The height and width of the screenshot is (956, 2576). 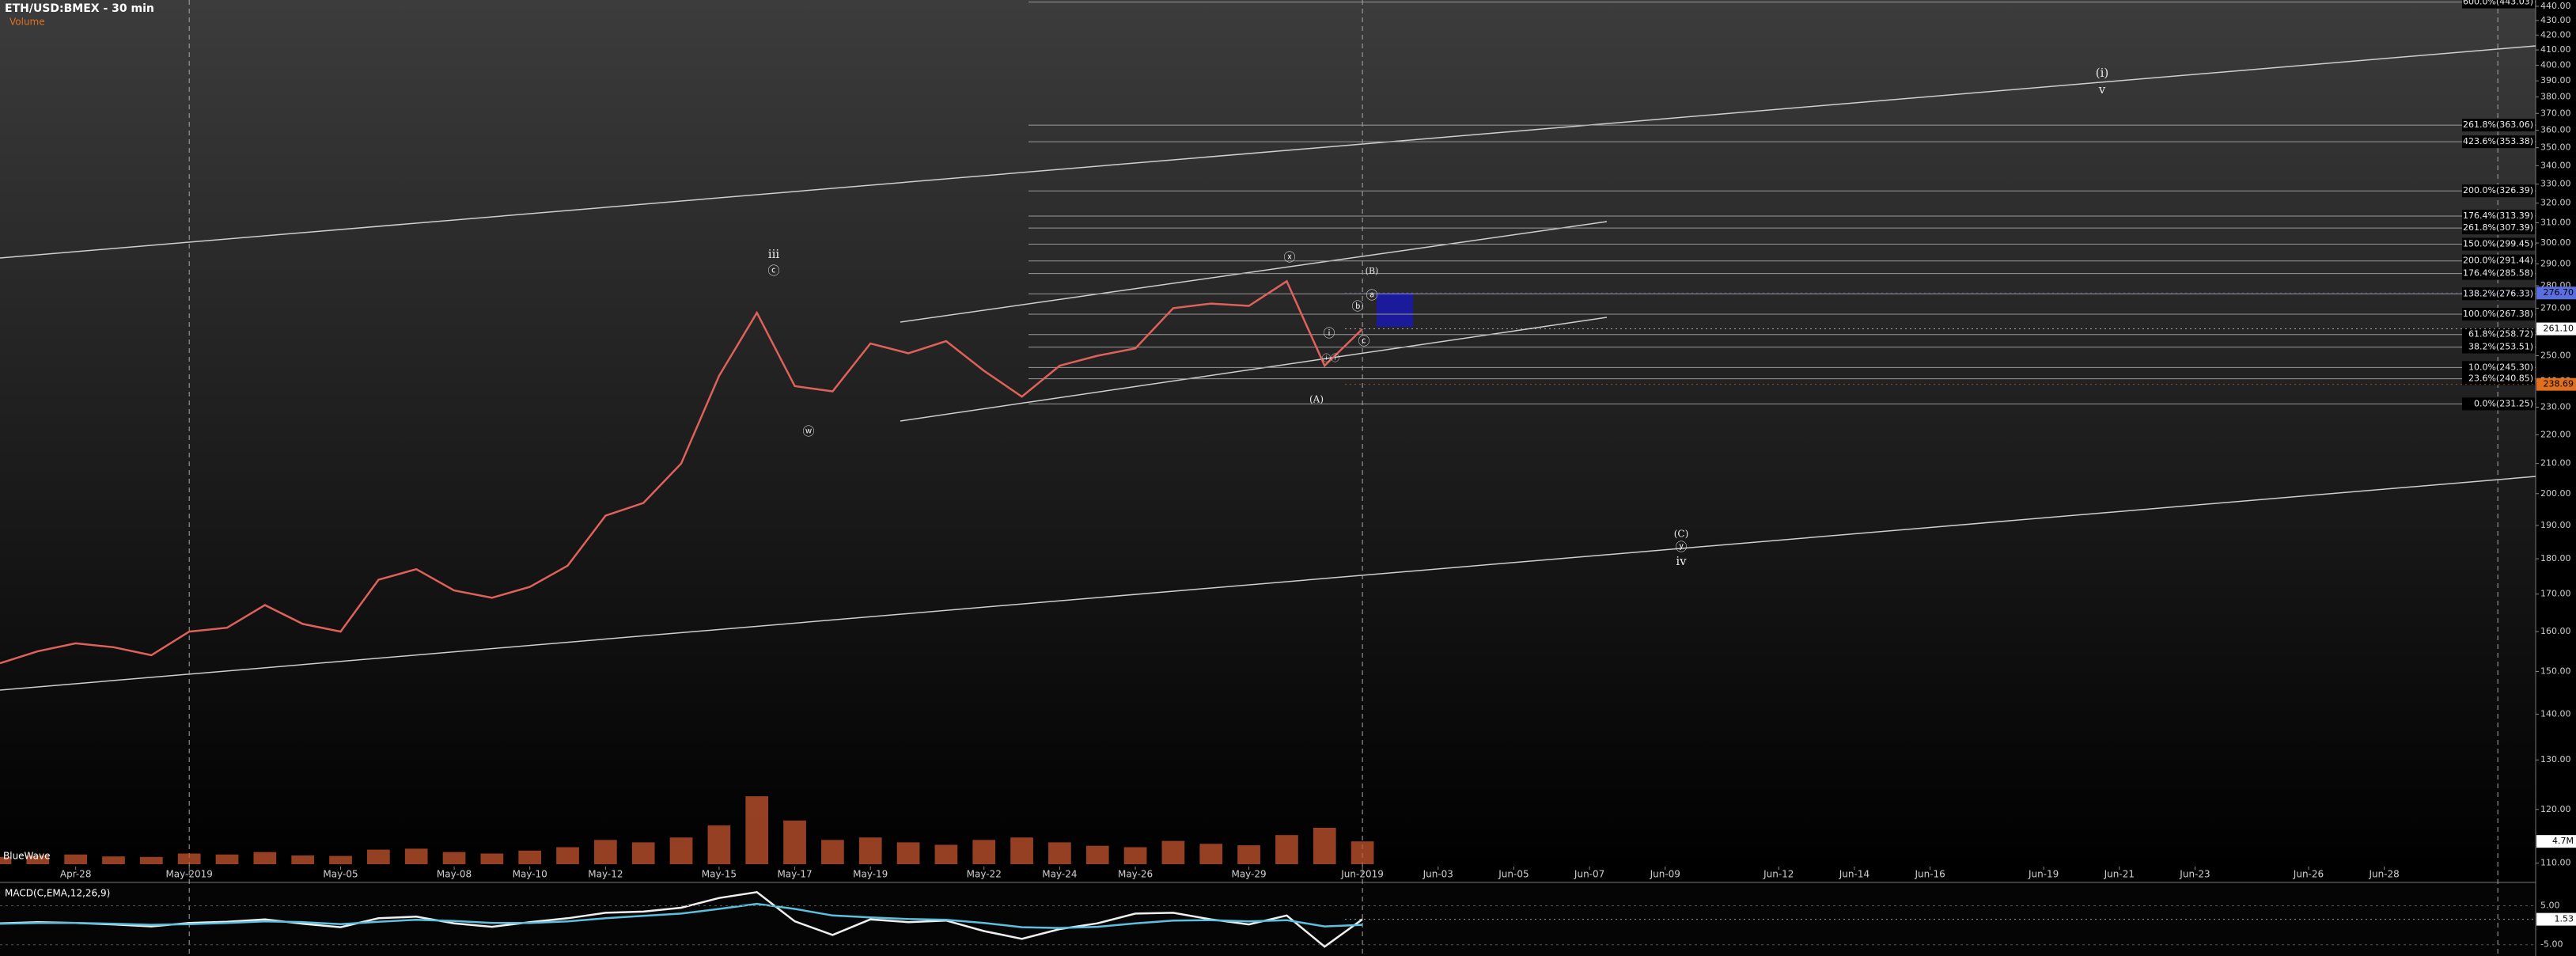 I want to click on x-tick-label: May-19, so click(x=870, y=874).